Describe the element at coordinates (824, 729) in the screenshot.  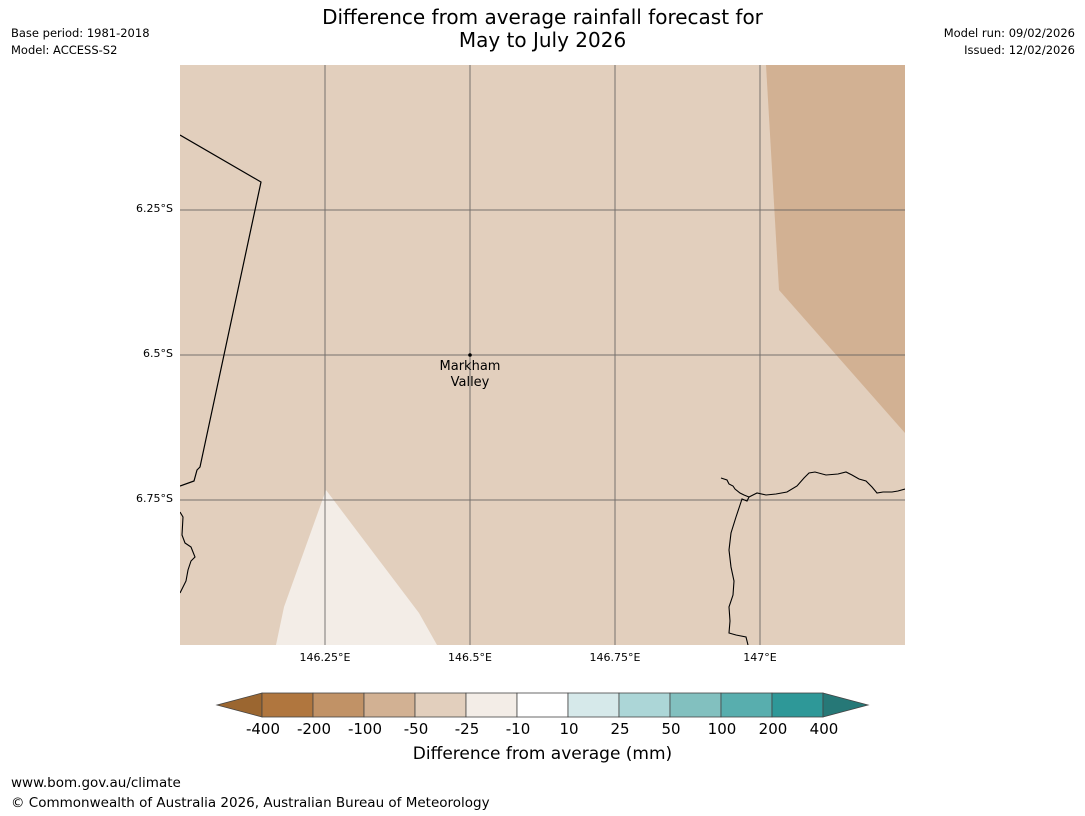
I see `colorbar-tick-12: 400` at that location.